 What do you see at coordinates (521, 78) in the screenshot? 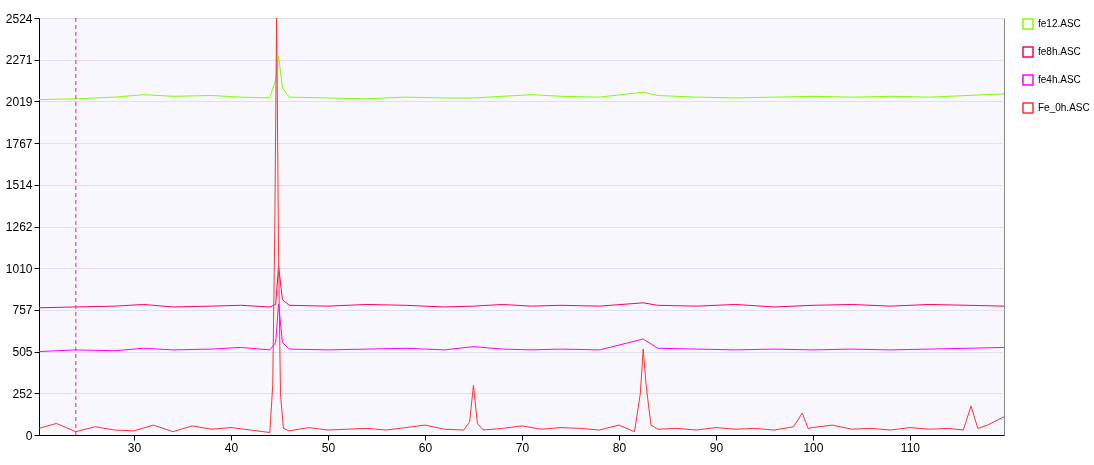
I see `line-series` at bounding box center [521, 78].